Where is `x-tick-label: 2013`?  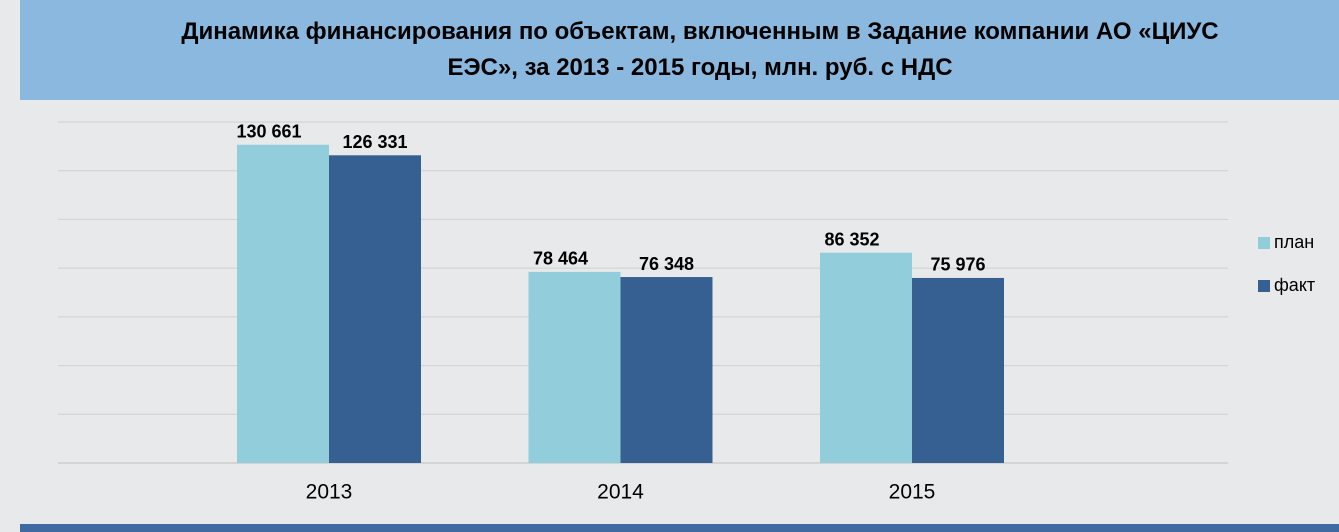 x-tick-label: 2013 is located at coordinates (329, 492).